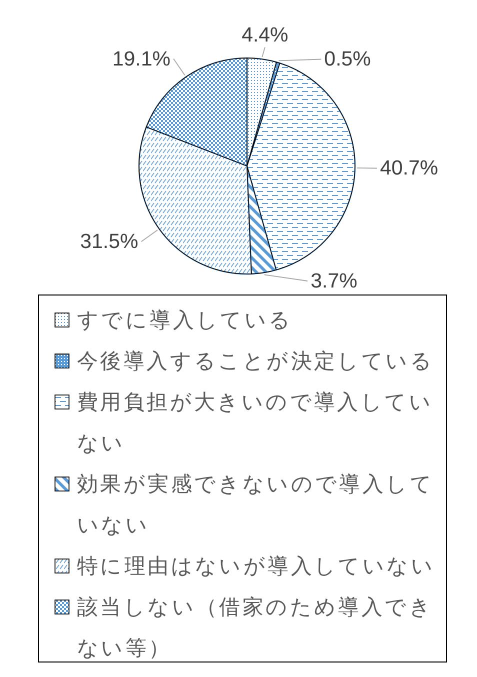 This screenshot has width=477, height=677. Describe the element at coordinates (265, 35) in the screenshot. I see `data-label: 4.4%` at that location.